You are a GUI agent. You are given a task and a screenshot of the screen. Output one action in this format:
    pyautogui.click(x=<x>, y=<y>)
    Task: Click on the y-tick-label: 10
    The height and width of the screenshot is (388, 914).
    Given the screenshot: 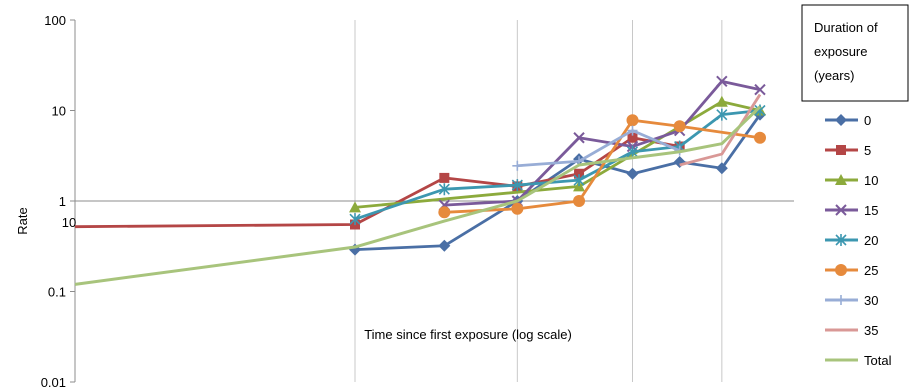 What is the action you would take?
    pyautogui.click(x=59, y=111)
    